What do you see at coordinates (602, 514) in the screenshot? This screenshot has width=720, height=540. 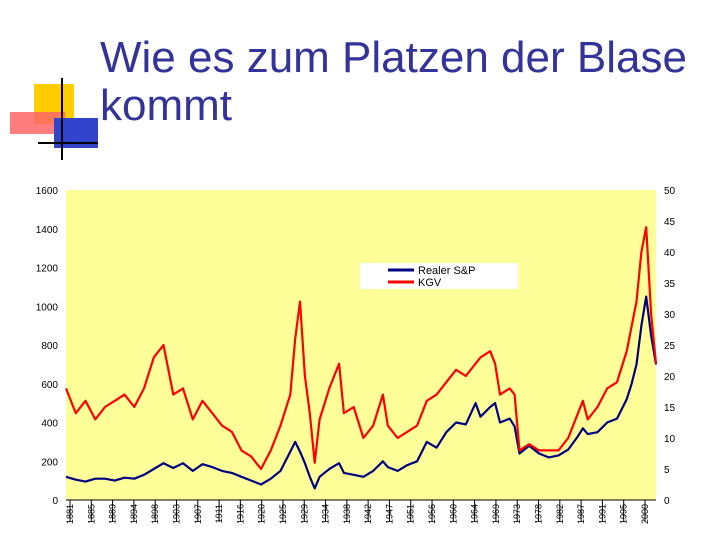 I see `x-axis-tick-label: 1991` at bounding box center [602, 514].